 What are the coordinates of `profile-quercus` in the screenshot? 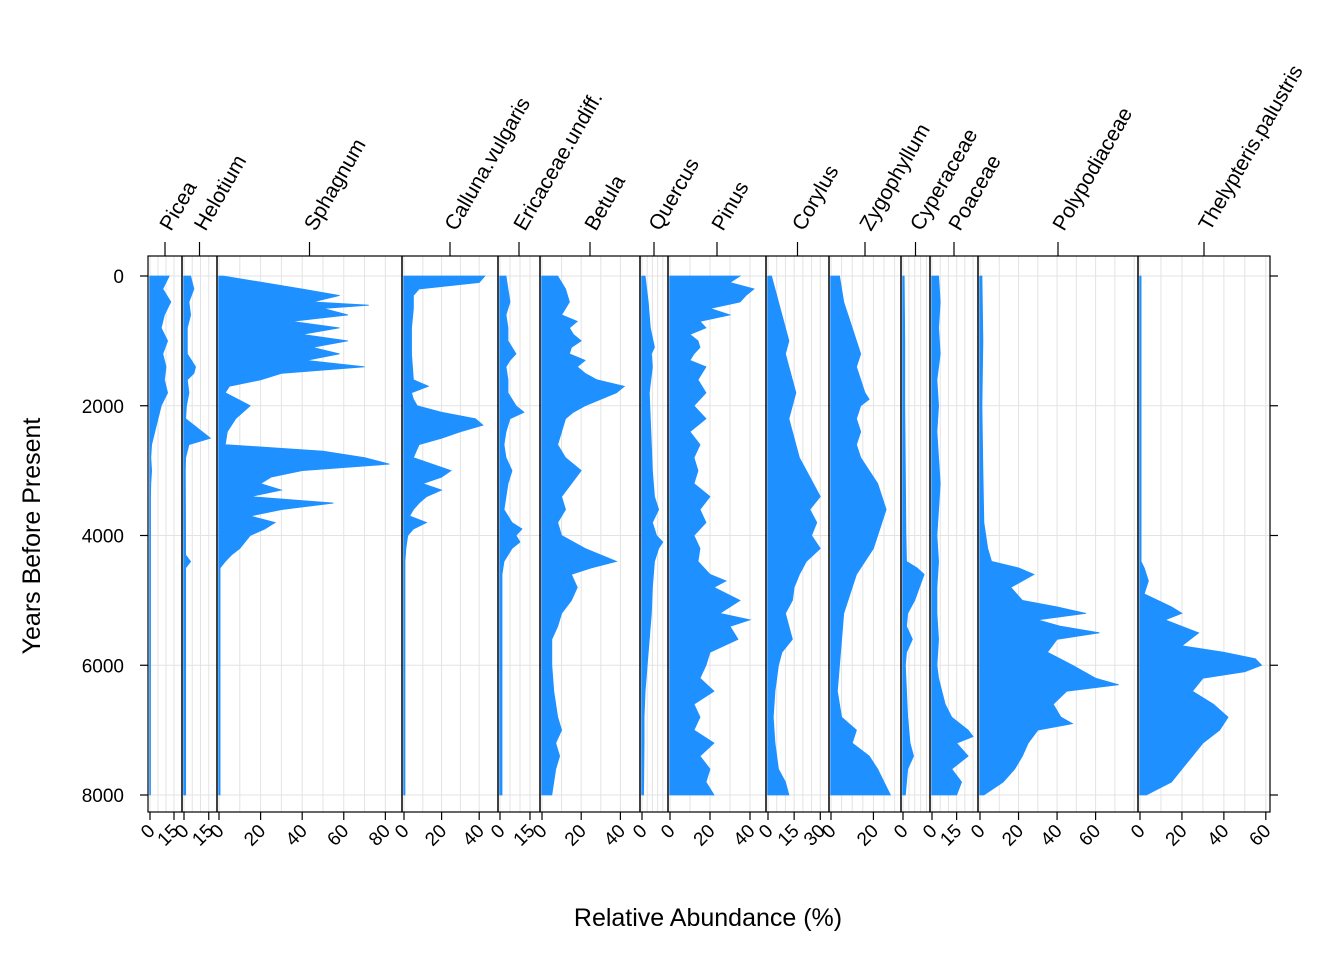 It's located at (652, 535).